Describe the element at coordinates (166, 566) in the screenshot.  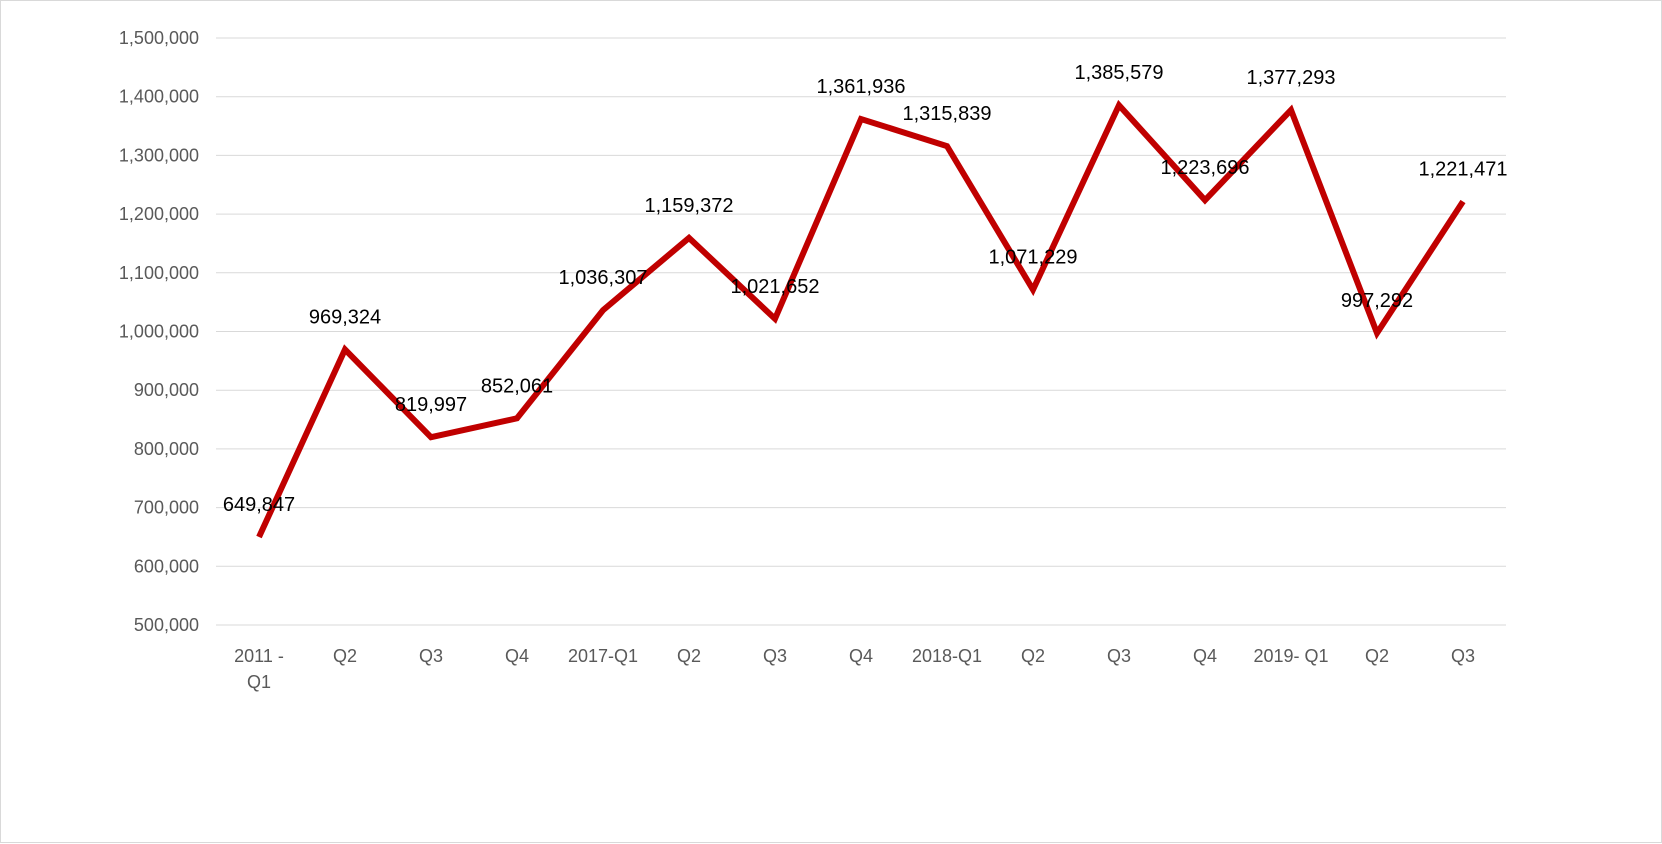
I see `y-tick-label: 600,000` at that location.